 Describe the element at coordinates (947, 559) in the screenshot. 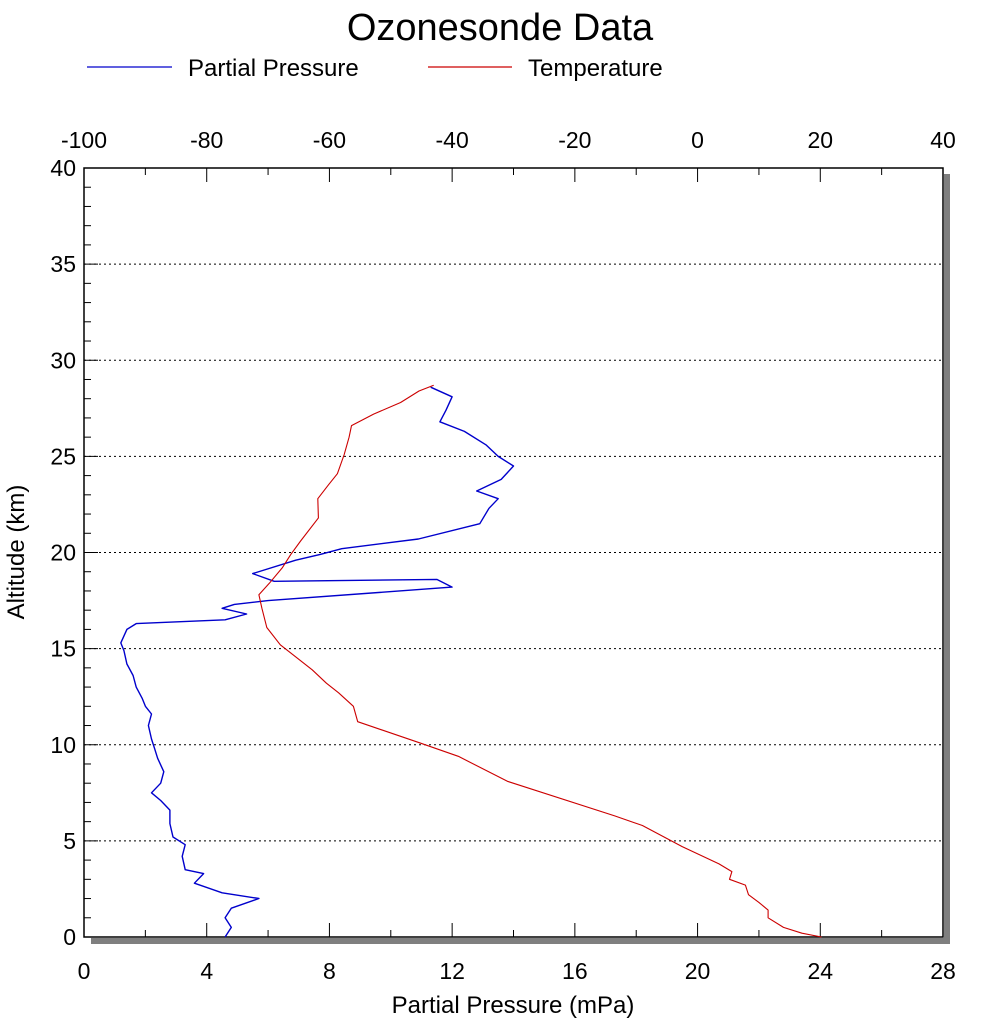

I see `plot-shadow-right` at that location.